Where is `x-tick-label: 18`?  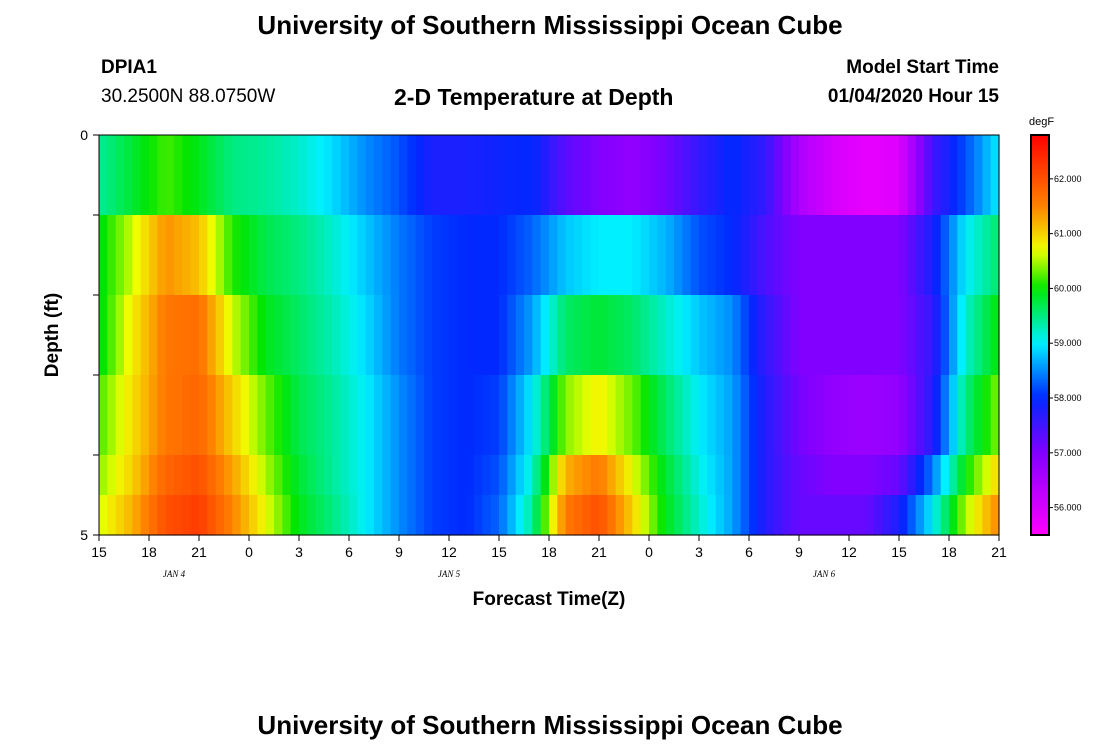 x-tick-label: 18 is located at coordinates (949, 552).